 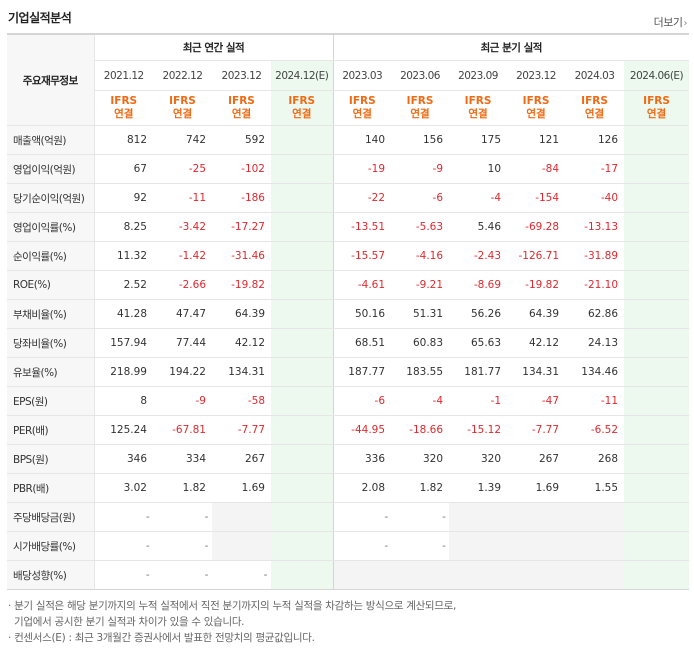 I want to click on value-cell: -186, so click(x=241, y=198).